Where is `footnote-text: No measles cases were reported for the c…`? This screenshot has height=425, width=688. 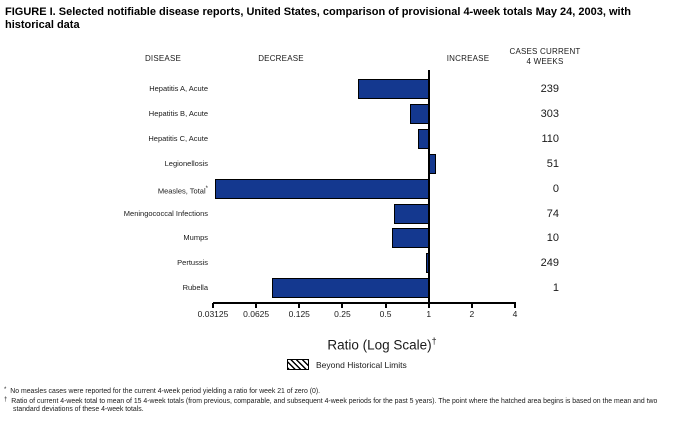 footnote-text: No measles cases were reported for the c… is located at coordinates (164, 391).